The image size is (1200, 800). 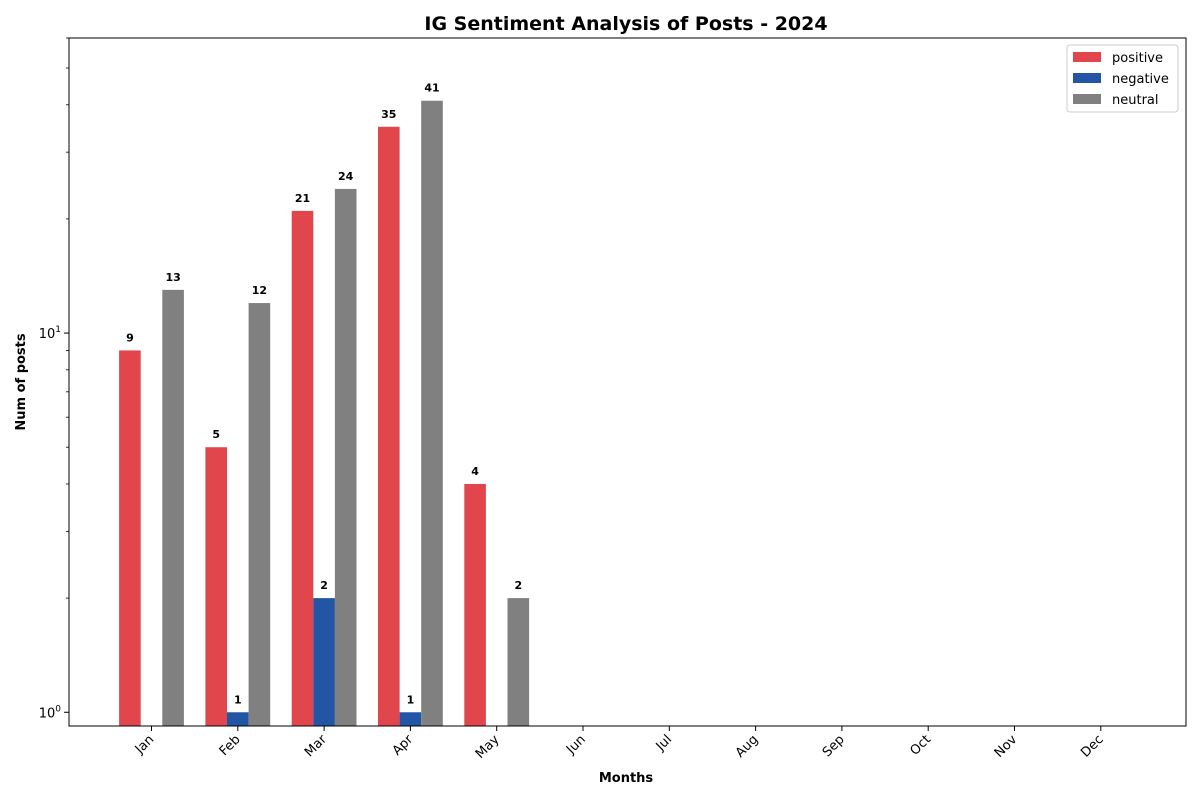 I want to click on data-label-negative-feb: 1, so click(x=238, y=699).